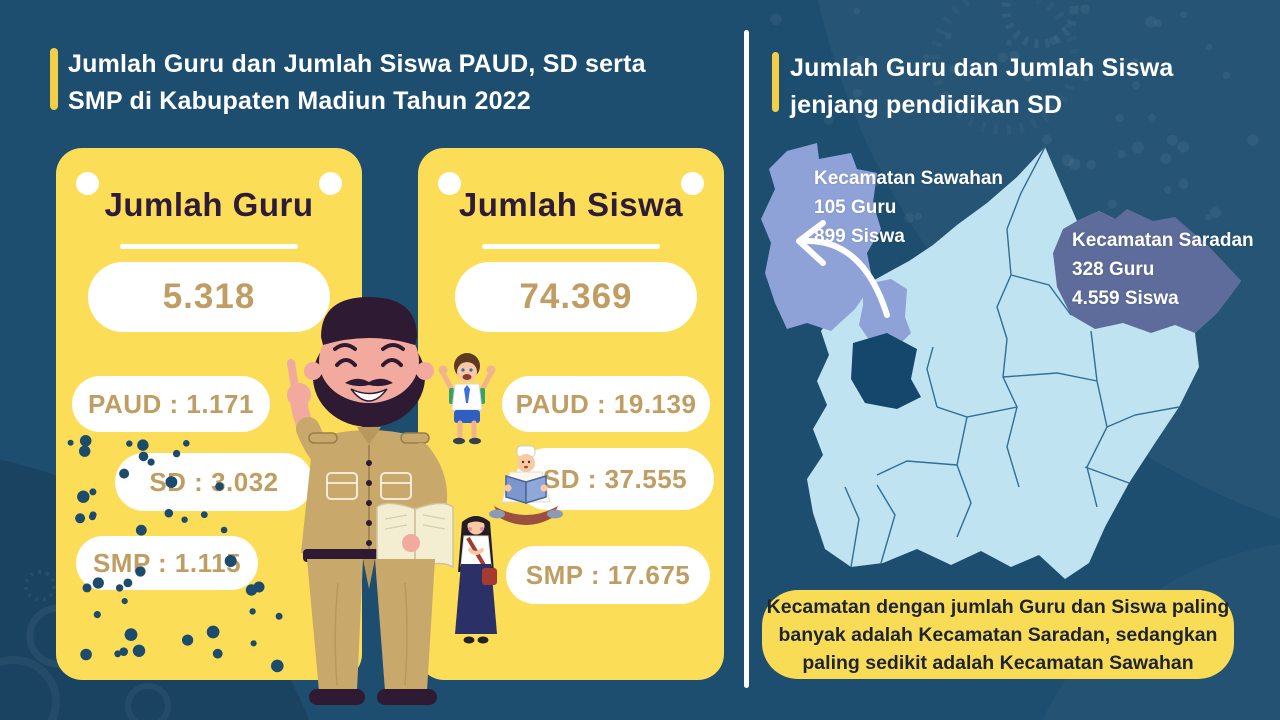  What do you see at coordinates (909, 178) in the screenshot?
I see `sawahan-name: Kecamatan Sawahan` at bounding box center [909, 178].